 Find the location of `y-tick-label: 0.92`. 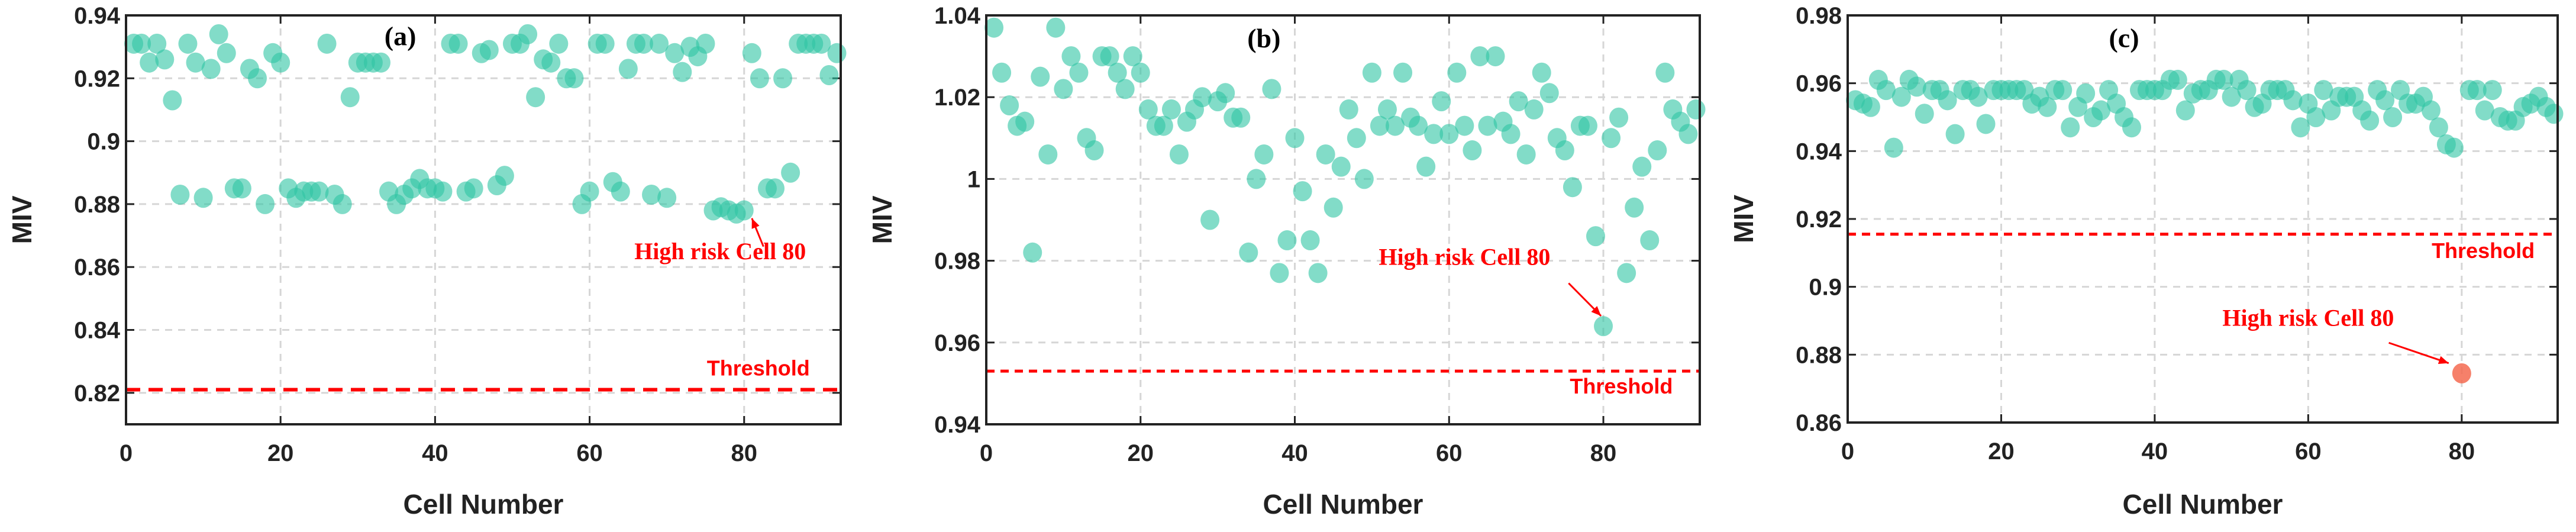

y-tick-label: 0.92 is located at coordinates (1819, 220).